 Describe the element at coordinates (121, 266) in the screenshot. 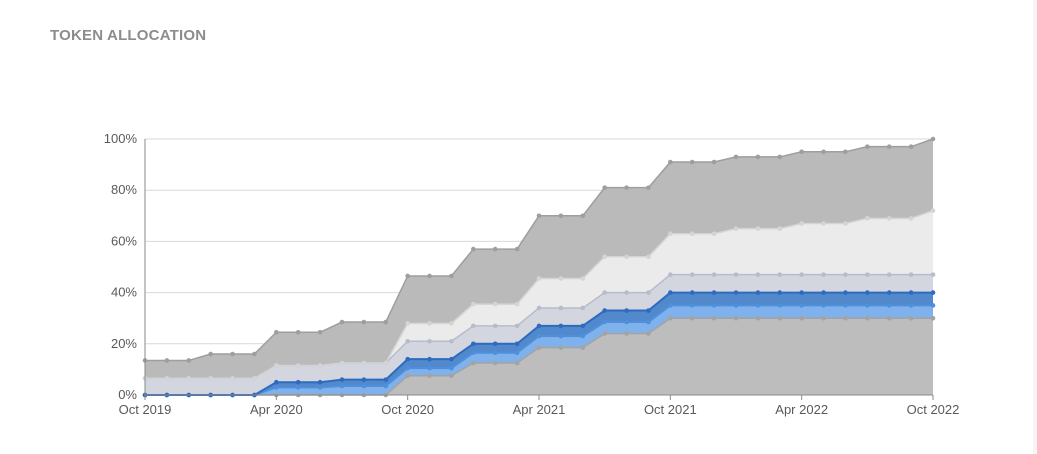

I see `y-axis-labels: 0% 20% 40% 60% 80% 100%` at that location.